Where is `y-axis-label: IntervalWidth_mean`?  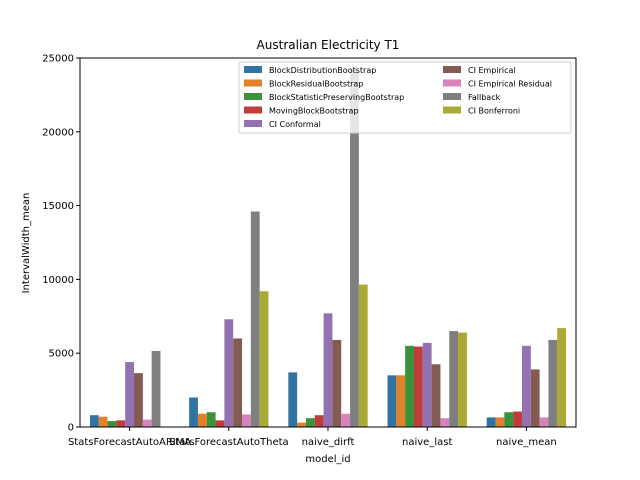 y-axis-label: IntervalWidth_mean is located at coordinates (26, 243).